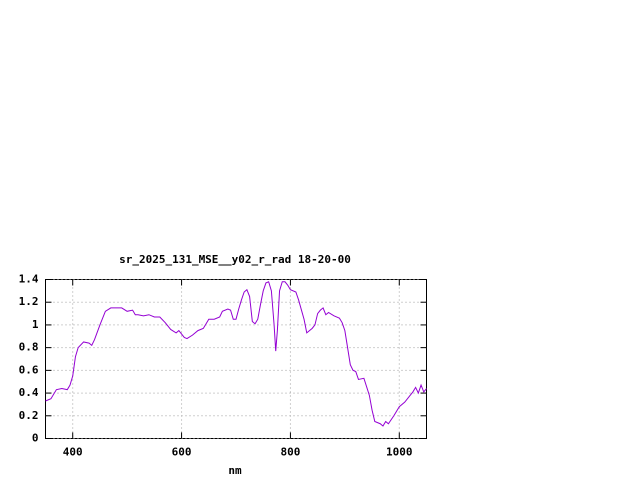  I want to click on y-tick-label: 1.4, so click(29, 279).